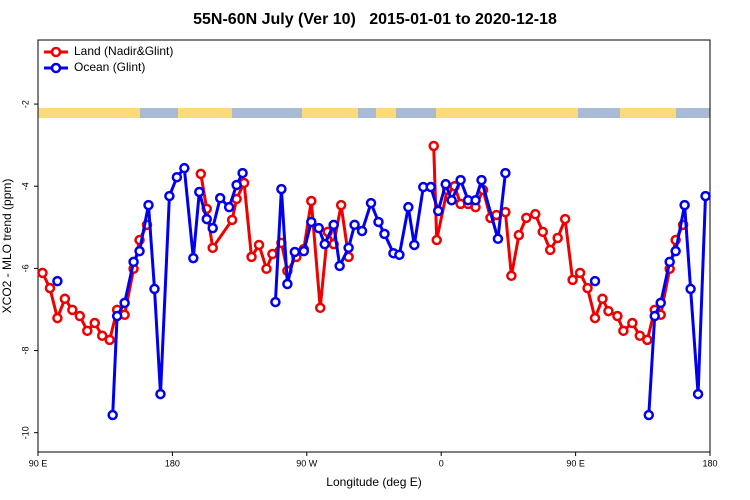 Image resolution: width=750 pixels, height=500 pixels. I want to click on legend-label: Land (Nadir&Glint), so click(123, 51).